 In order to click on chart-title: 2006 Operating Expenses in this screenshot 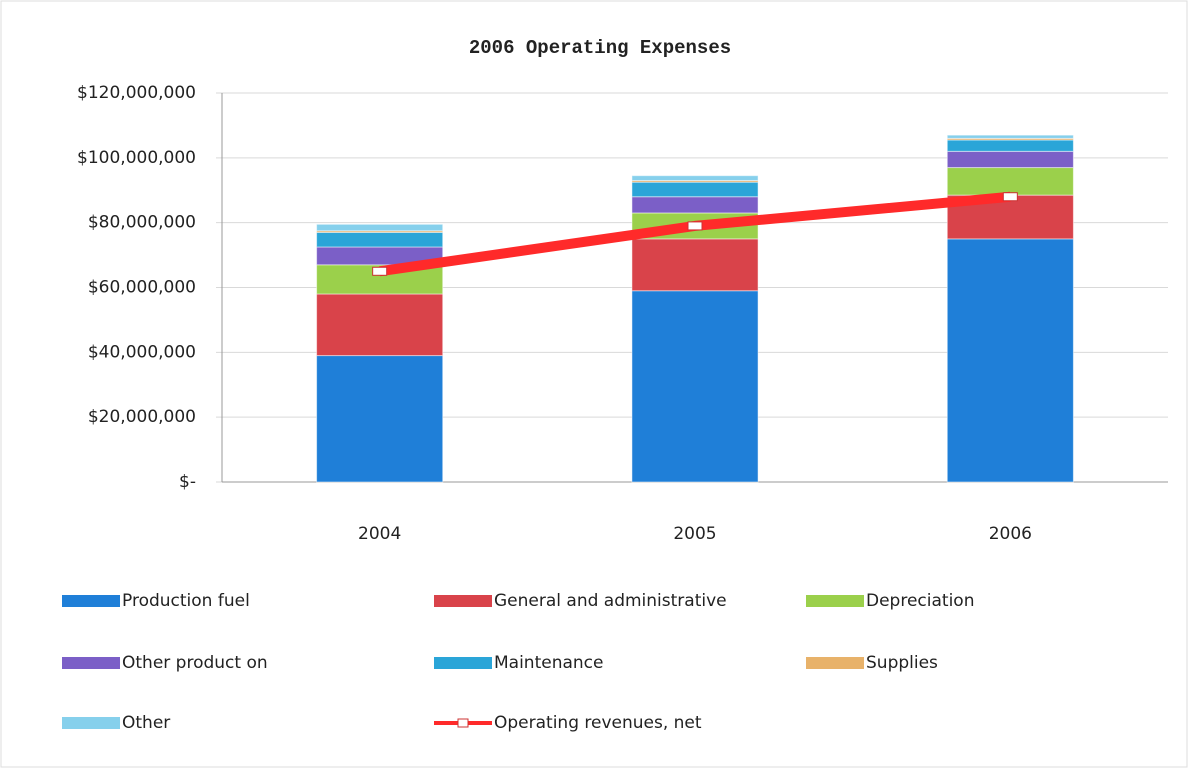, I will do `click(600, 48)`.